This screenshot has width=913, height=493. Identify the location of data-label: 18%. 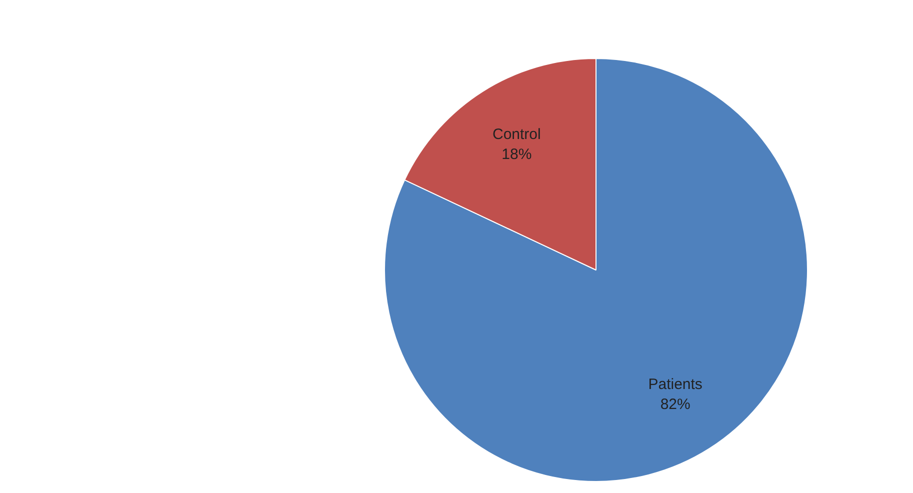
(517, 155).